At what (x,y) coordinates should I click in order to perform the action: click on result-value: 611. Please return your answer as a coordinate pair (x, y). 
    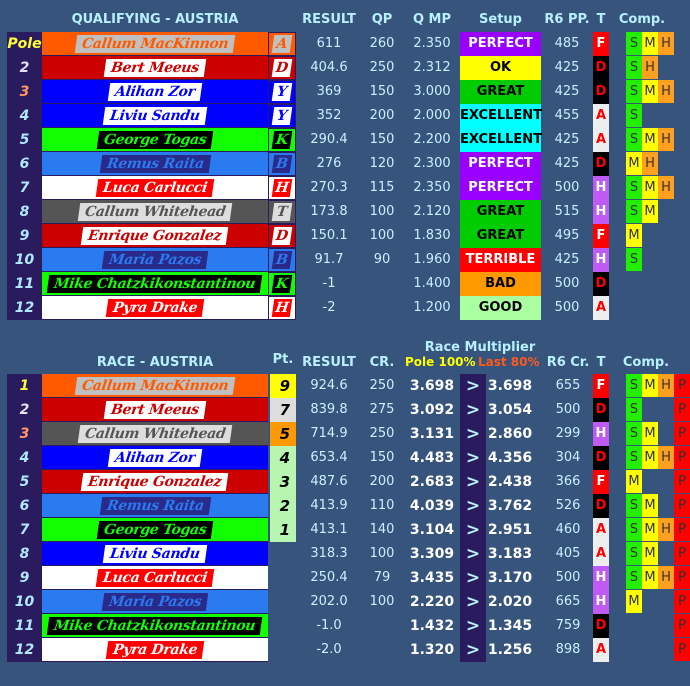
    Looking at the image, I should click on (329, 43).